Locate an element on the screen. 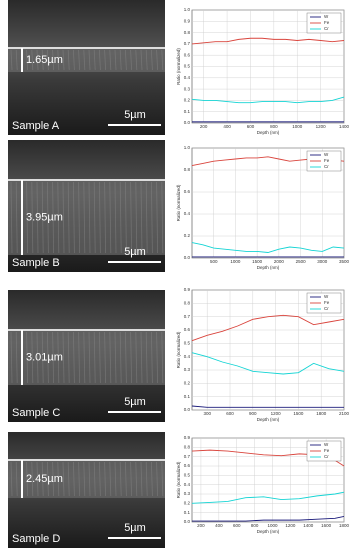 Image resolution: width=353 pixels, height=550 pixels. sample-label: Sample C is located at coordinates (36, 413).